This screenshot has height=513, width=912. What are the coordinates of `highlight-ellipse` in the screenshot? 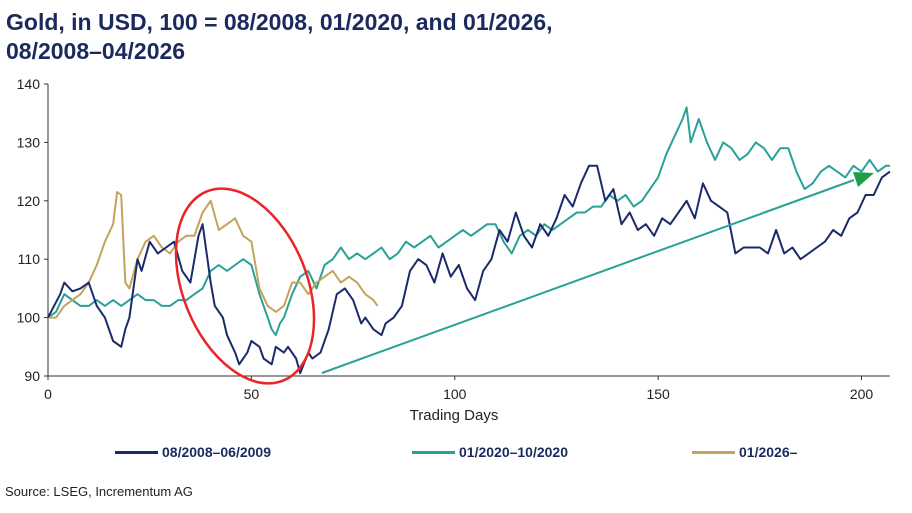 It's located at (245, 286).